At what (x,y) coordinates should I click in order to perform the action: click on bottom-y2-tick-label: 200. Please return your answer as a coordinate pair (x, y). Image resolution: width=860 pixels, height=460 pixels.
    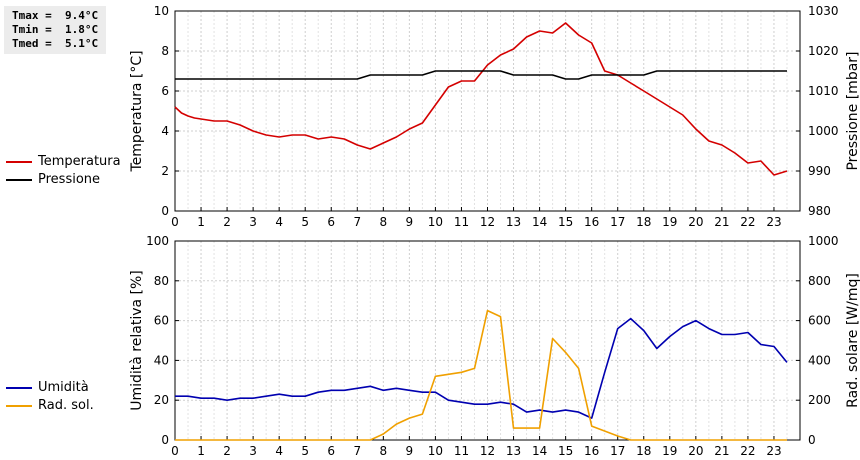
    Looking at the image, I should click on (819, 400).